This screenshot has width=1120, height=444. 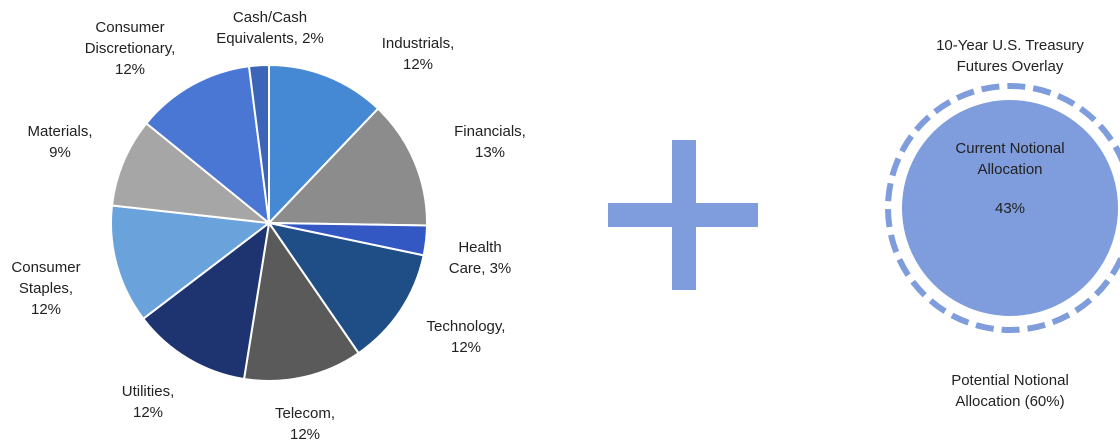 What do you see at coordinates (305, 424) in the screenshot?
I see `slice-label: Telecom, 12%` at bounding box center [305, 424].